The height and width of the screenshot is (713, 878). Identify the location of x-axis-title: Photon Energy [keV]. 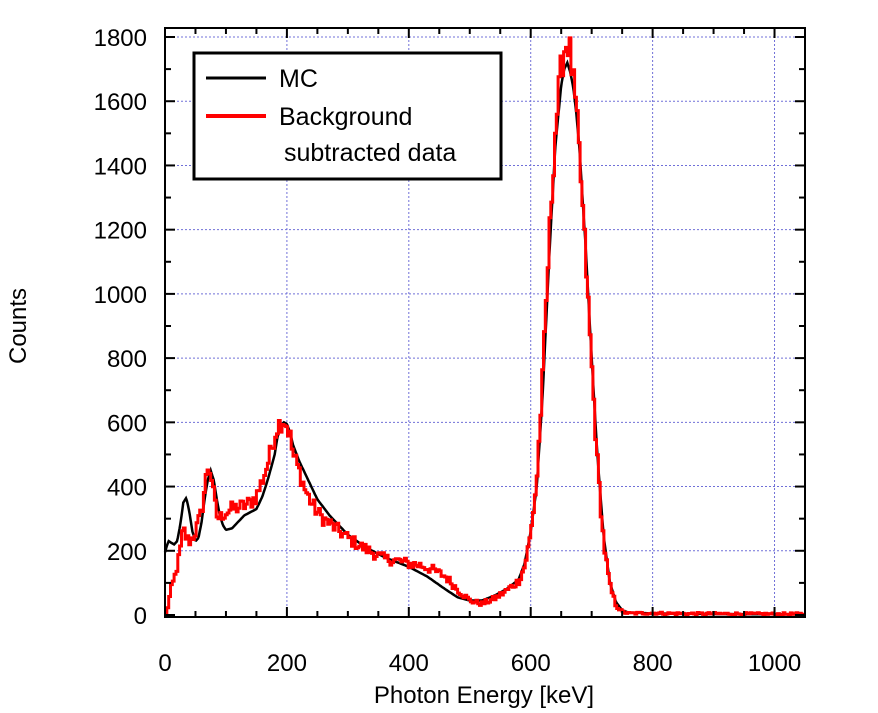
(484, 695).